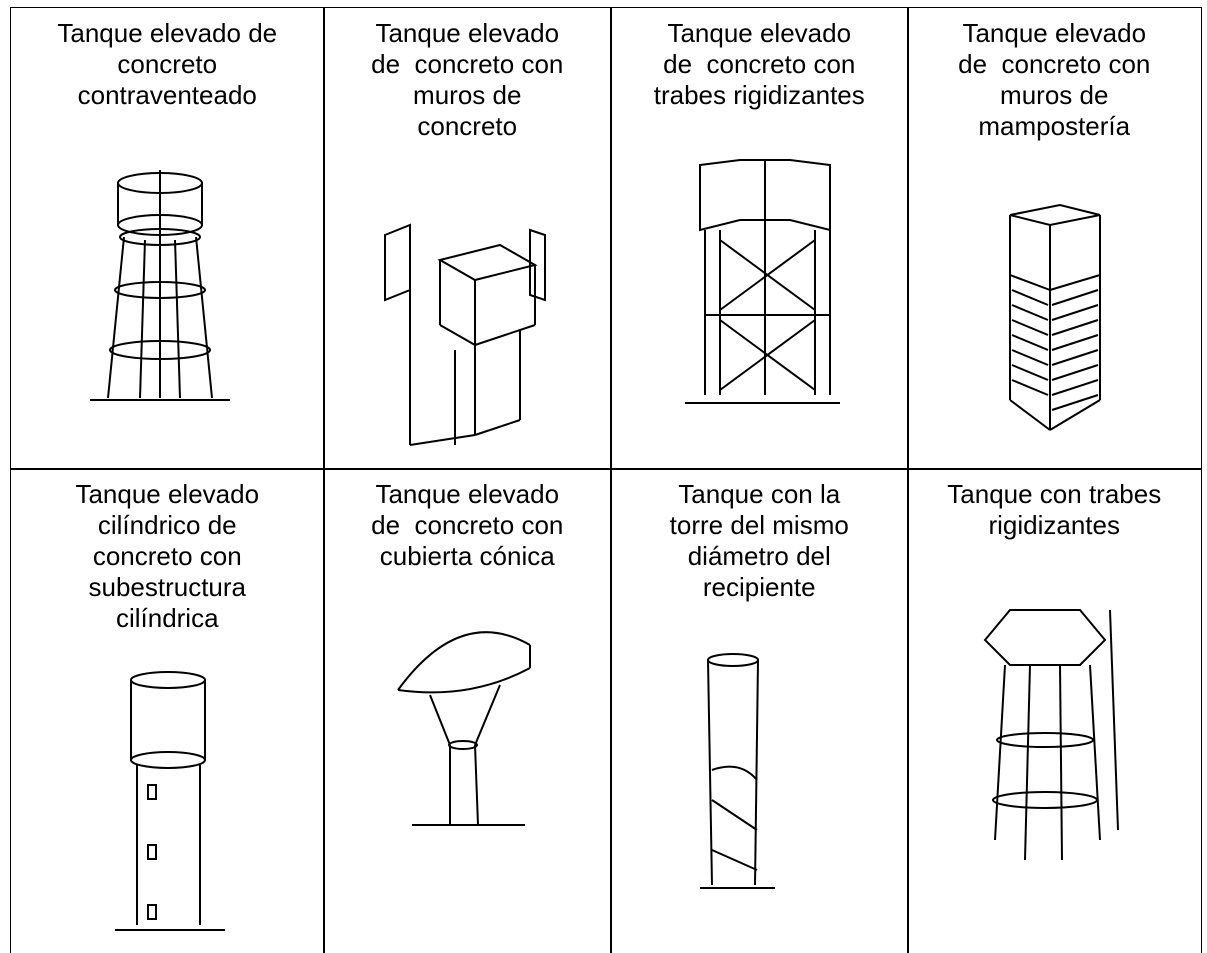 This screenshot has width=1207, height=953. What do you see at coordinates (759, 525) in the screenshot?
I see `label-line: torre del mismo` at bounding box center [759, 525].